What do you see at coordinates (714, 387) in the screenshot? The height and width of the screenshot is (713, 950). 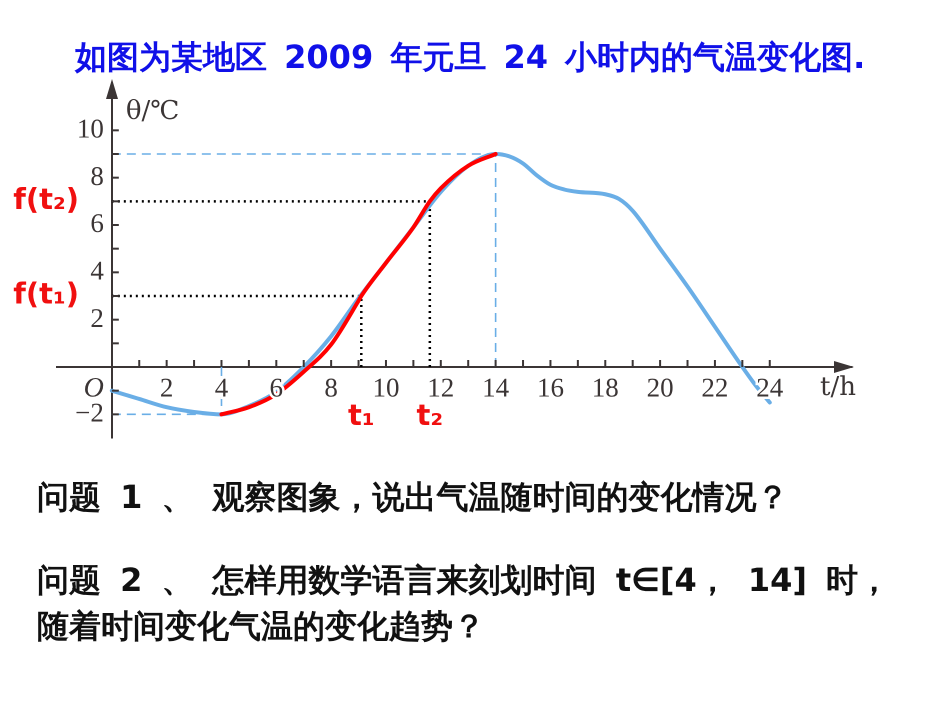 I see `x-tick-label: 22` at bounding box center [714, 387].